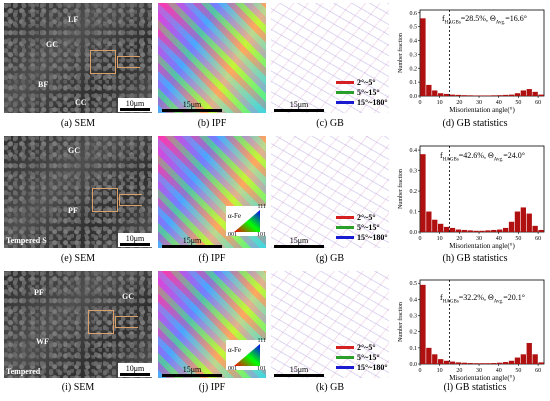 The height and width of the screenshot is (401, 550). Describe the element at coordinates (330, 123) in the screenshot. I see `caption-c: (c) GB` at that location.